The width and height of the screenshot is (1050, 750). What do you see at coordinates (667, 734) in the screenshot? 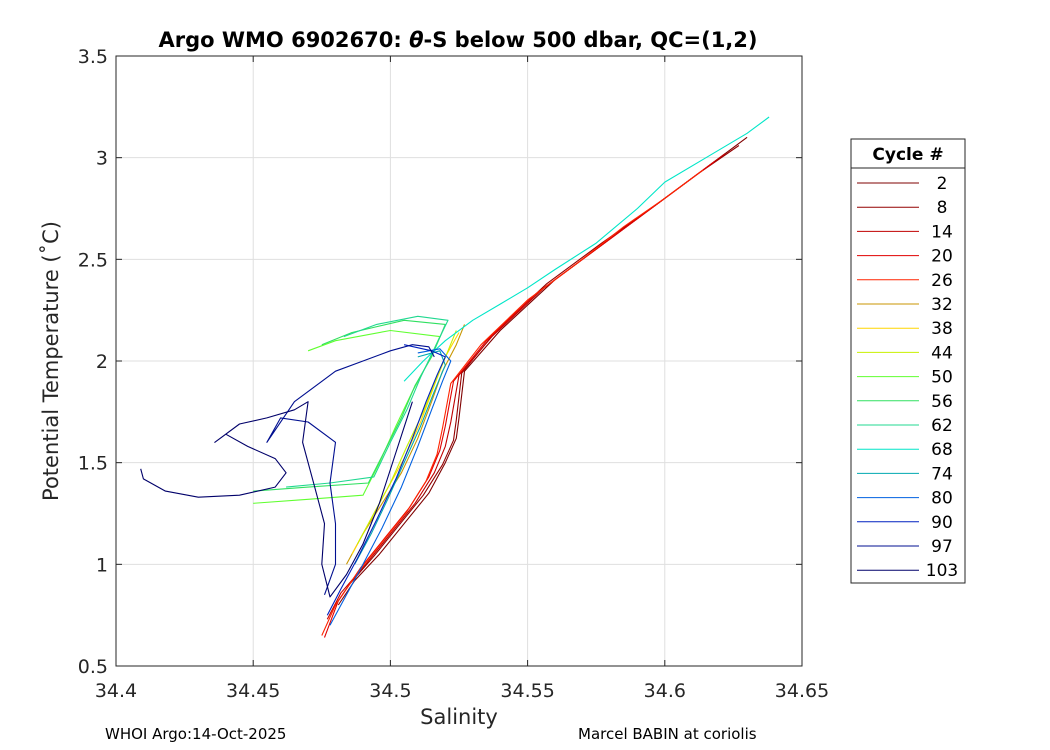
I see `footer-right: Marcel BABIN at coriolis` at bounding box center [667, 734].